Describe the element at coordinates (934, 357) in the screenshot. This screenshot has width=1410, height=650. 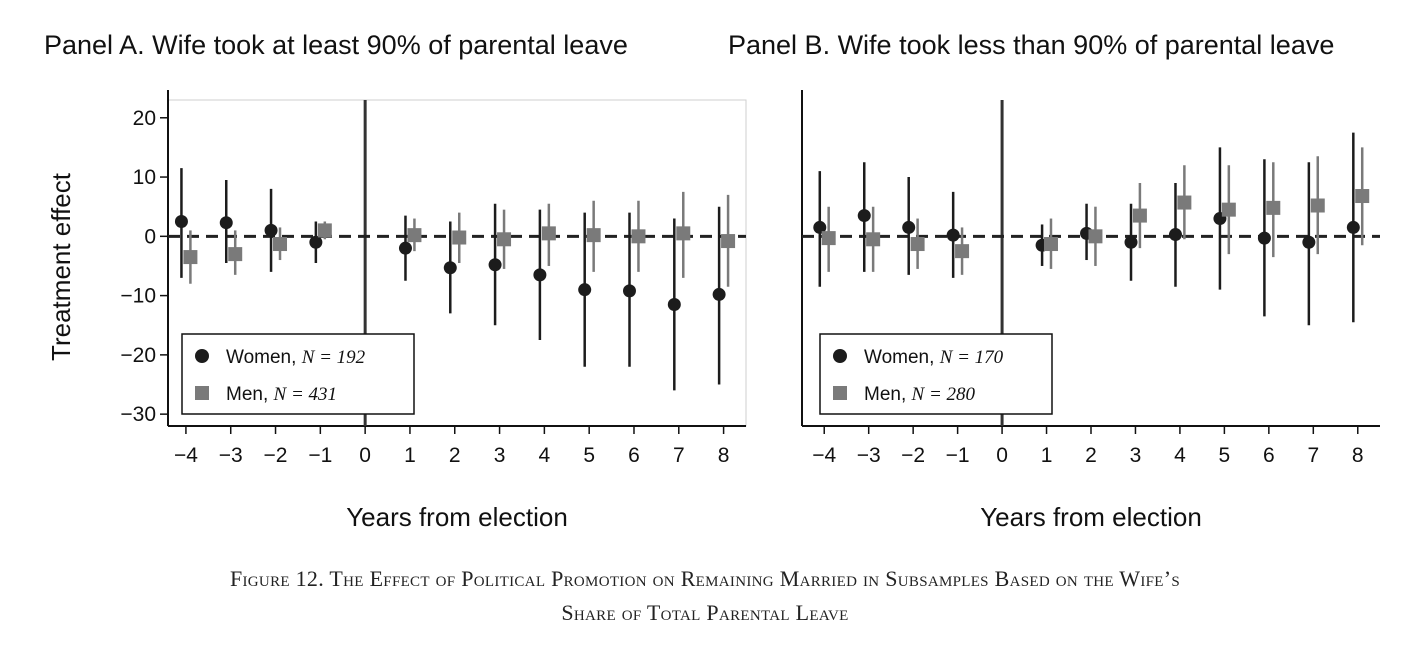
I see `legend-women-label: Women, N = 170` at that location.